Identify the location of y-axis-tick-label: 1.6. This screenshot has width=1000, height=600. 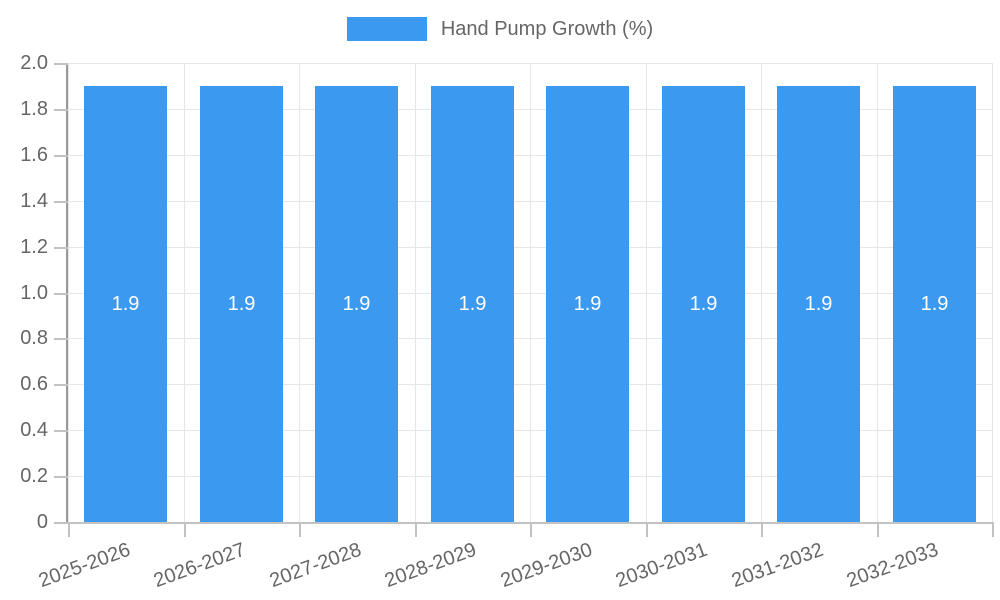
(34, 155).